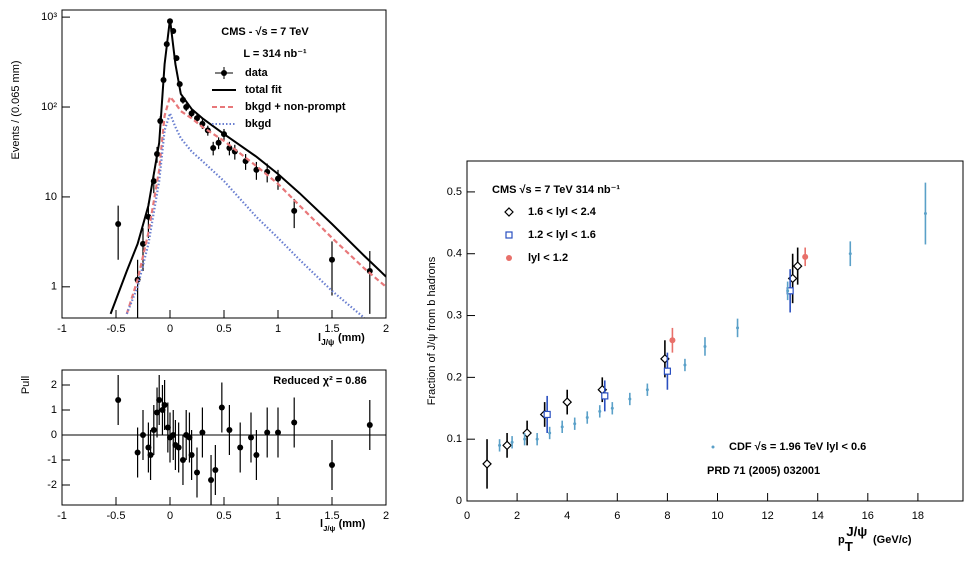  What do you see at coordinates (562, 212) in the screenshot?
I see `legend-label: 1.6 < lyl < 2.4` at bounding box center [562, 212].